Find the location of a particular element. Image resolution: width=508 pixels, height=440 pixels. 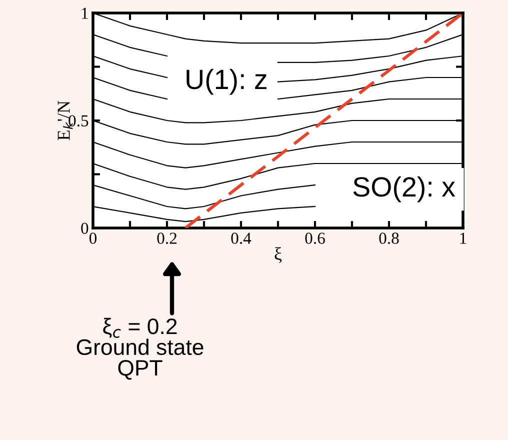

annotation: U(1): z is located at coordinates (226, 81).